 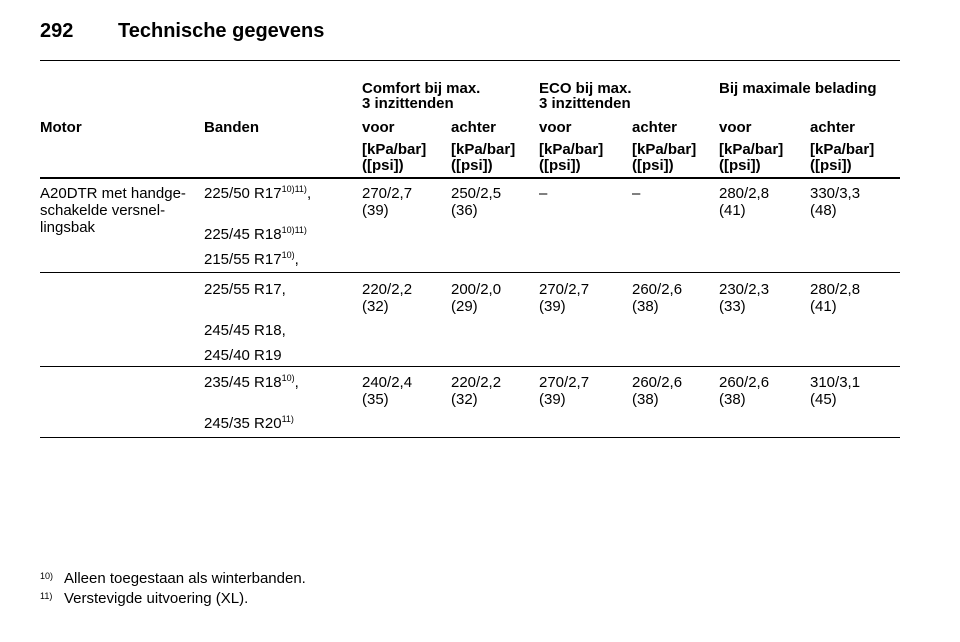 What do you see at coordinates (103, 210) in the screenshot?
I see `motor: schakelde versnel-` at bounding box center [103, 210].